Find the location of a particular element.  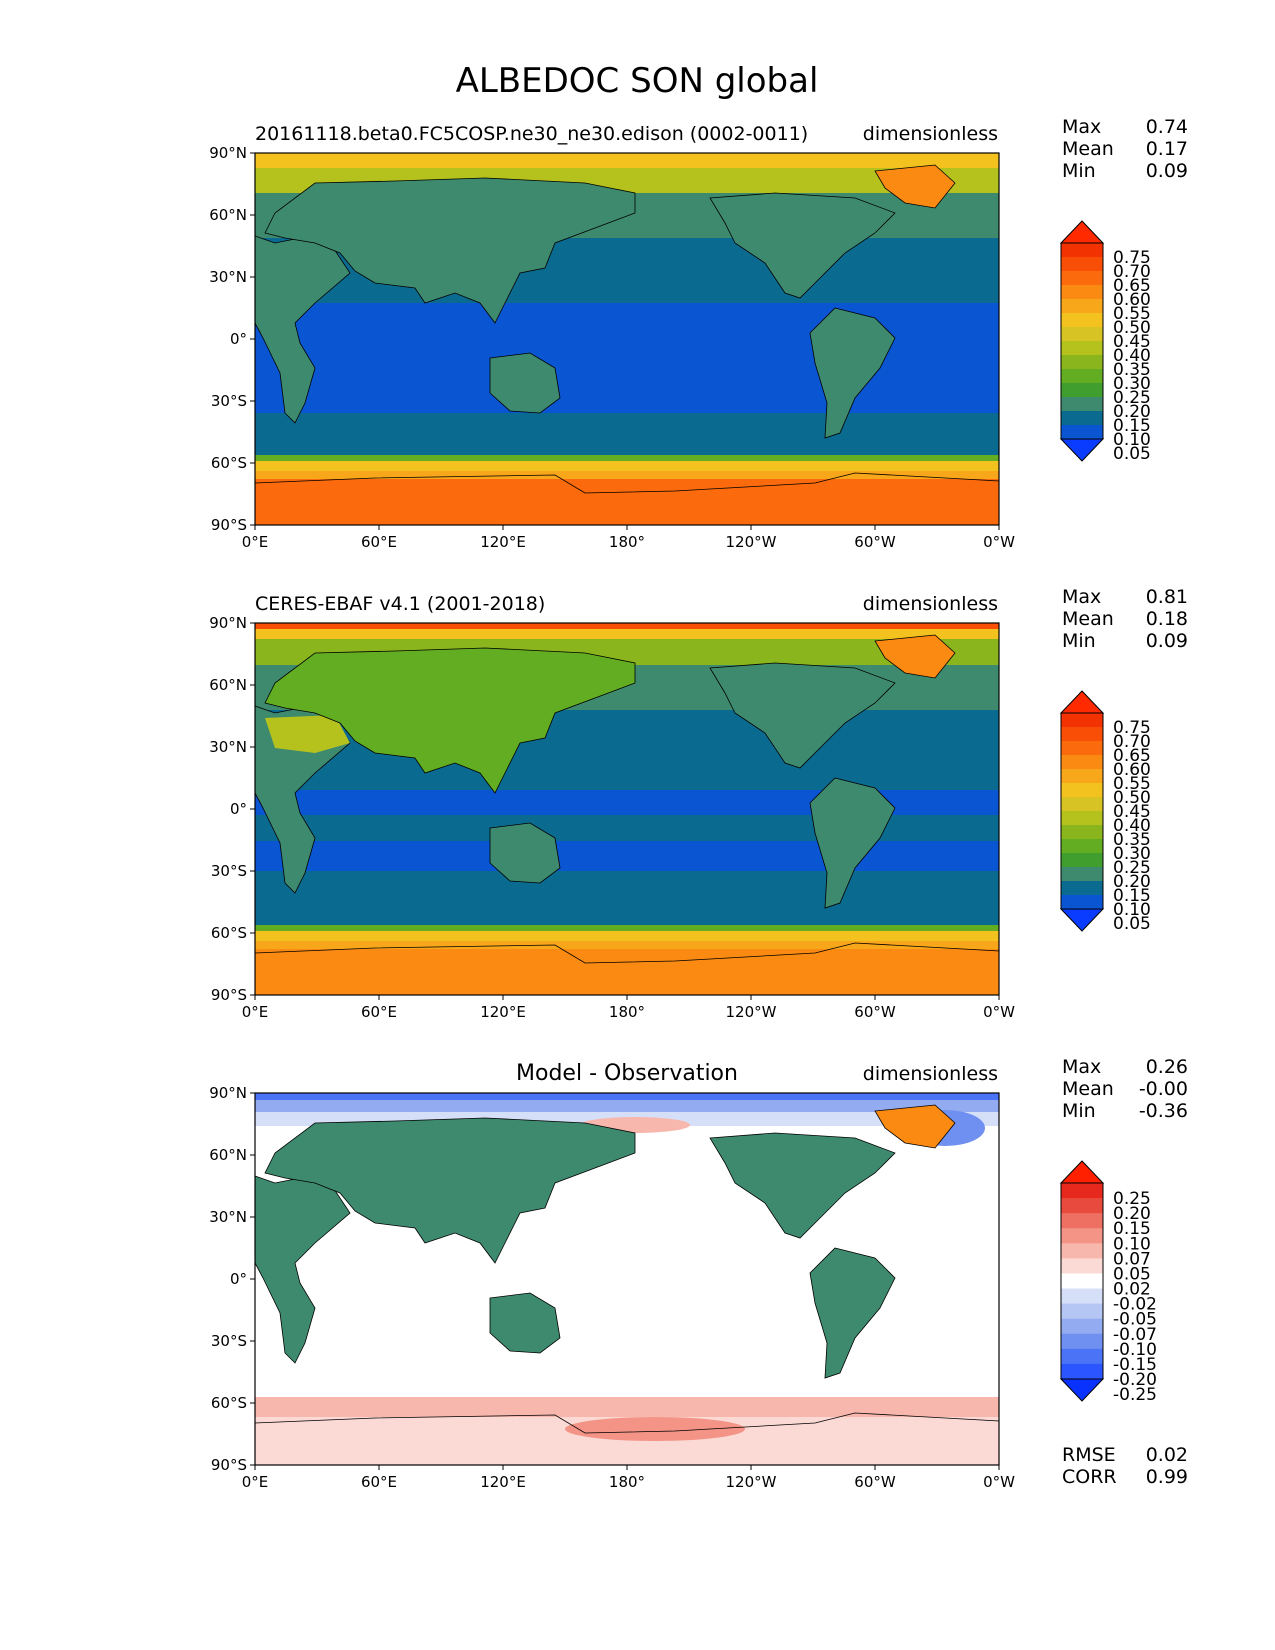

colorbar-tick-label: 0.75 is located at coordinates (1132, 258).